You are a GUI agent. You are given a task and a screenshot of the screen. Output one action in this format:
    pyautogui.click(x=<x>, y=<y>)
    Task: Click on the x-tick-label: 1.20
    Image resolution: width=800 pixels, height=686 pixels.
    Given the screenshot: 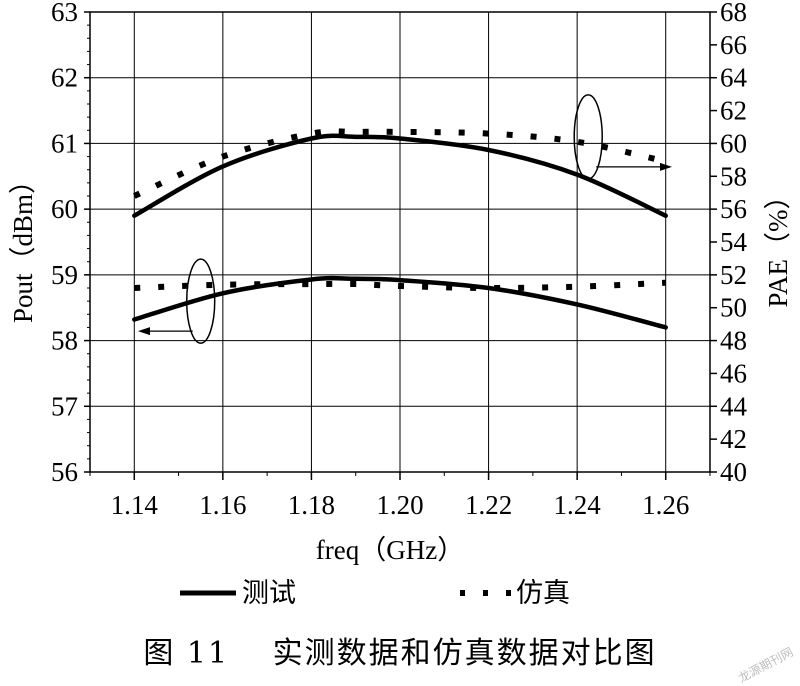 What is the action you would take?
    pyautogui.click(x=399, y=505)
    